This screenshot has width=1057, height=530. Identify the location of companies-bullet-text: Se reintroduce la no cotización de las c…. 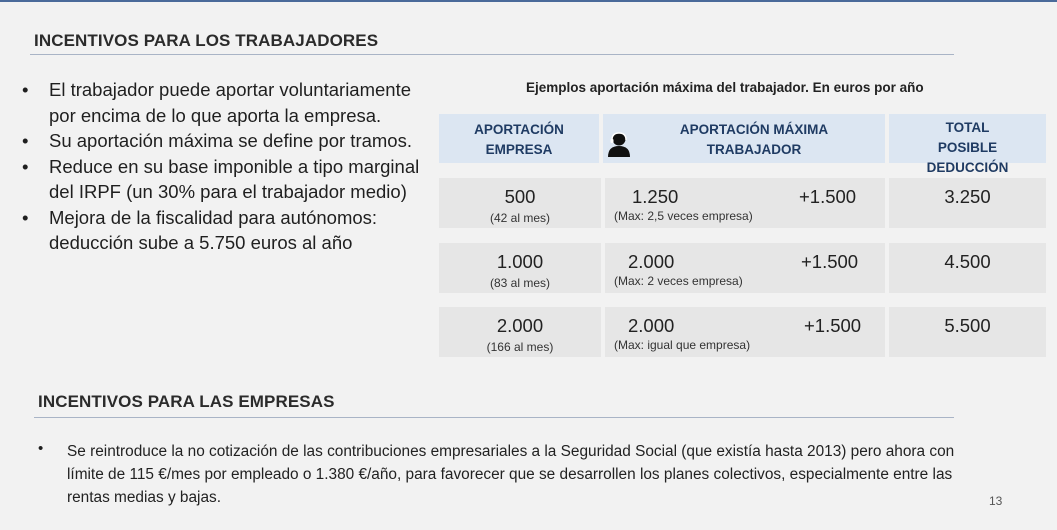
(511, 474).